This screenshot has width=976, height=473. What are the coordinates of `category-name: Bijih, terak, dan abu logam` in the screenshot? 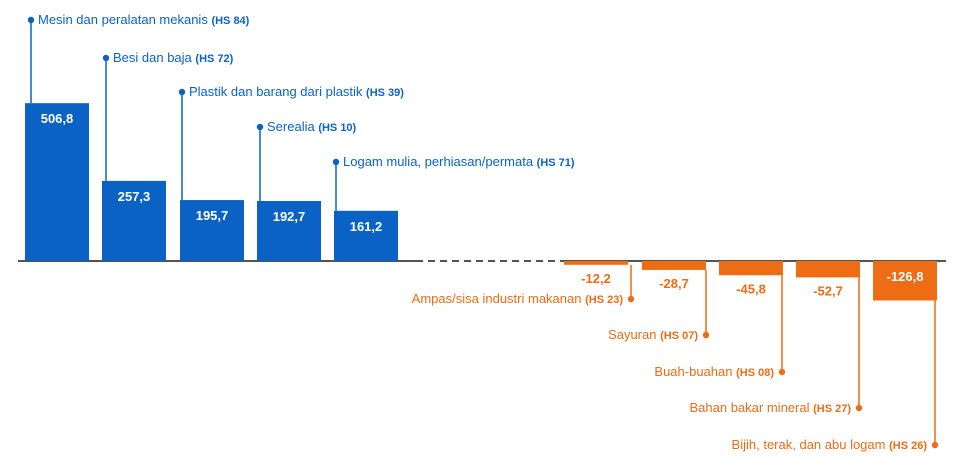 It's located at (811, 444).